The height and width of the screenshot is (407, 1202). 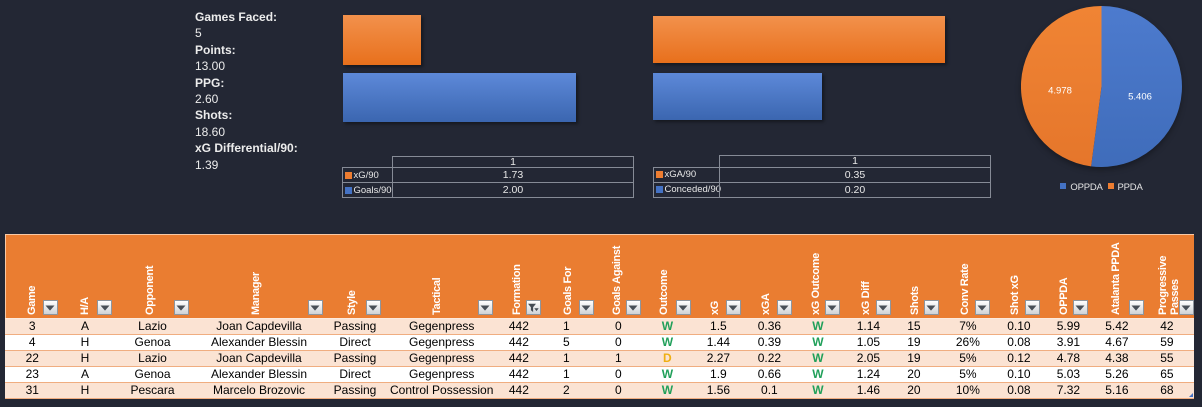 What do you see at coordinates (1140, 97) in the screenshot?
I see `svg-text: 5.406` at bounding box center [1140, 97].